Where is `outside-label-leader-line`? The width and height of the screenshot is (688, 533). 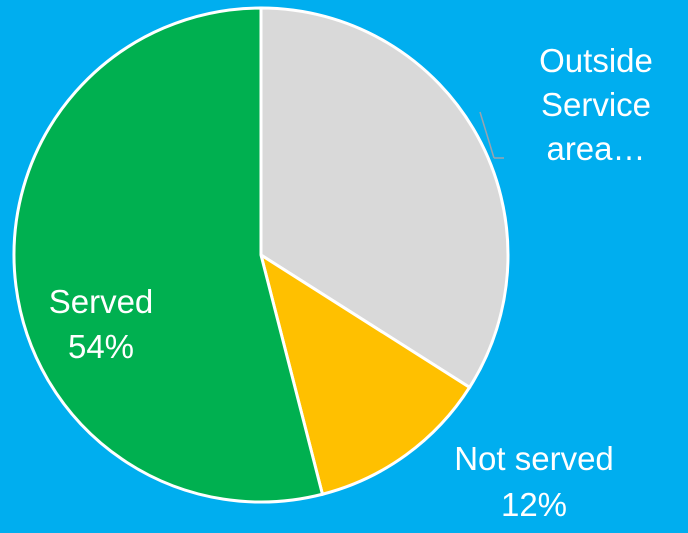 outside-label-leader-line is located at coordinates (487, 135).